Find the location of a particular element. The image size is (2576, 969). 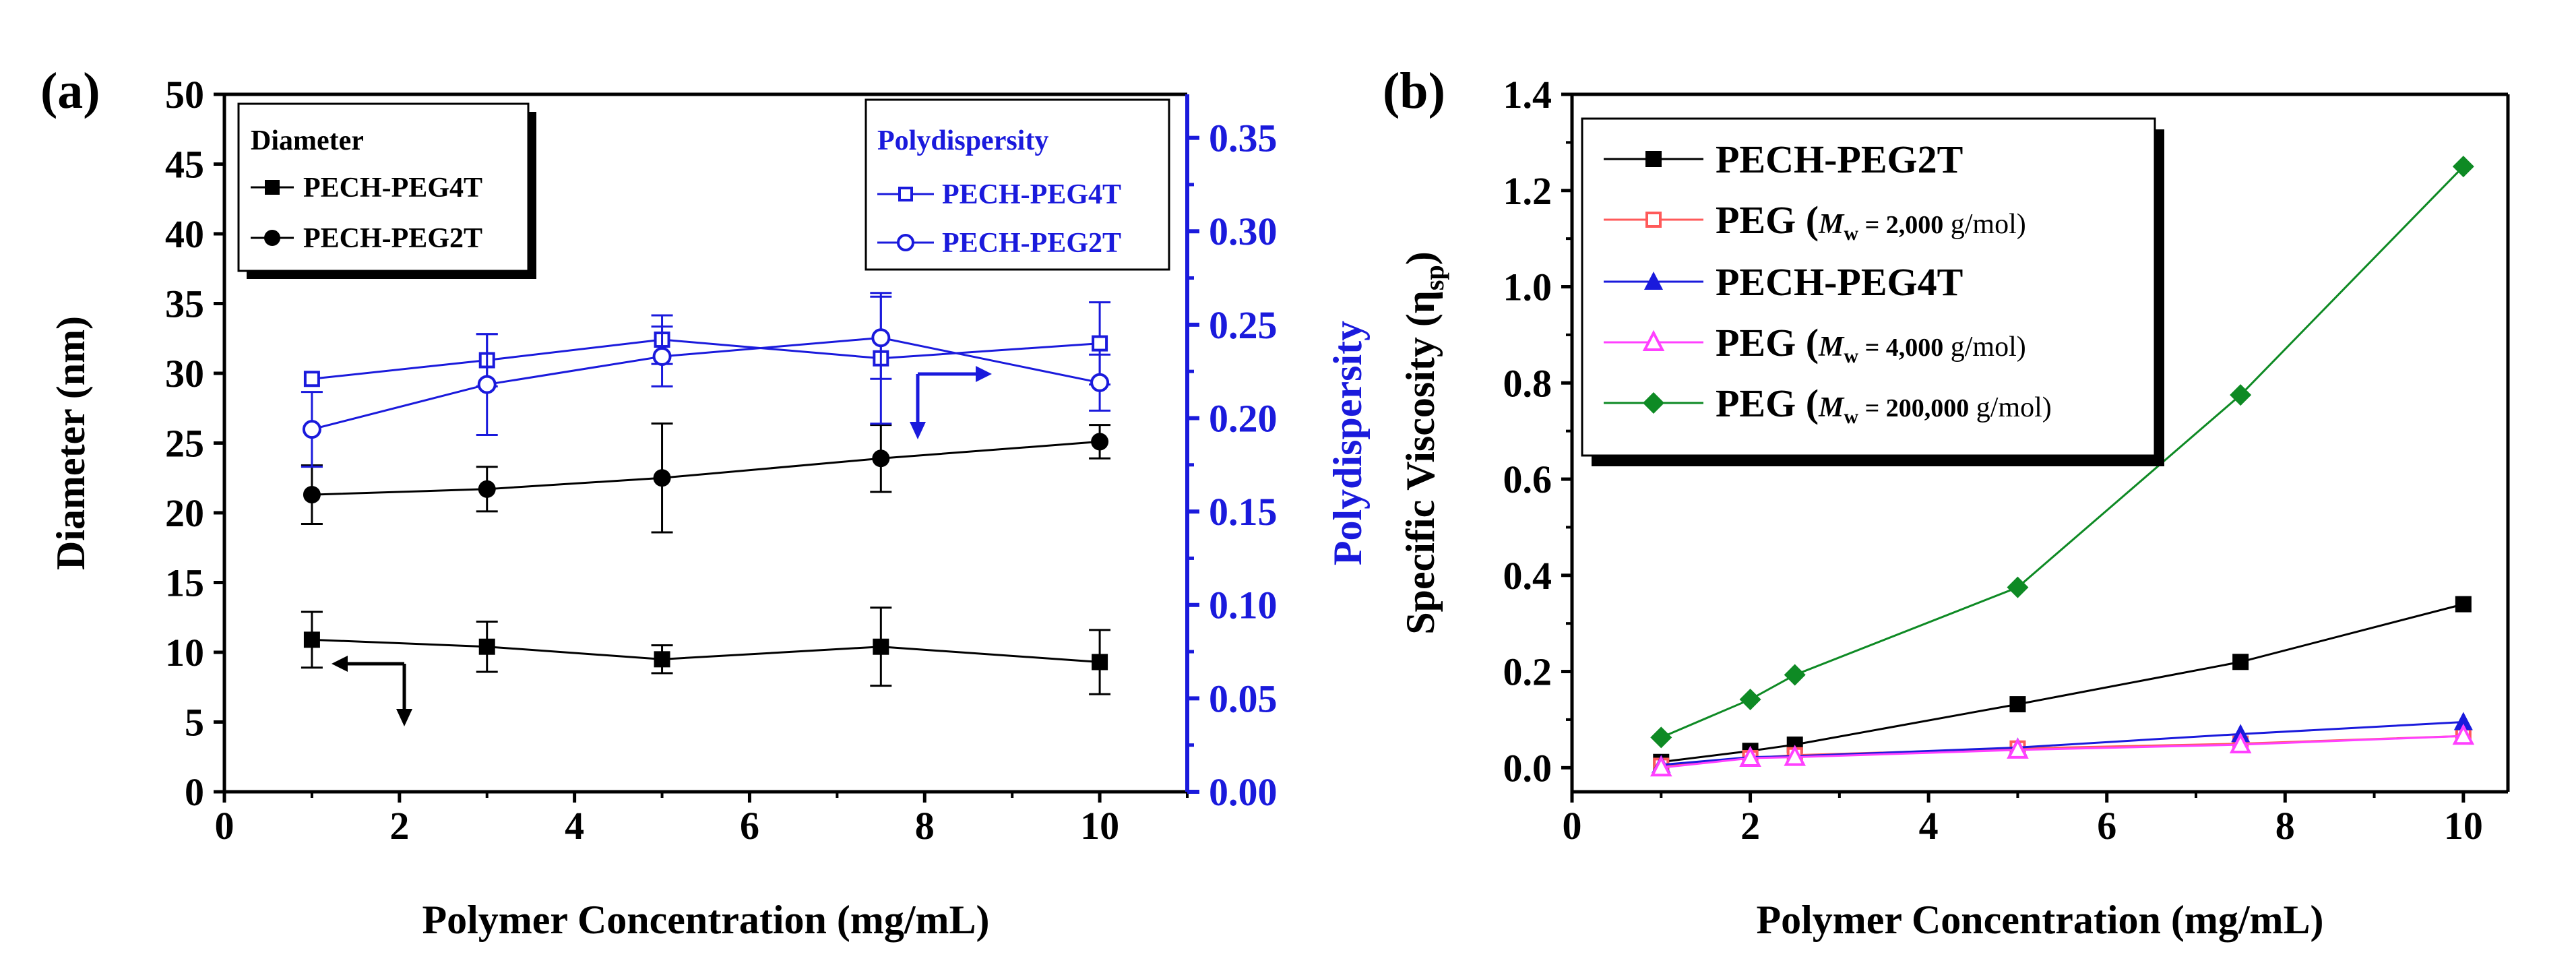

y-tick-label: 50 is located at coordinates (184, 95).